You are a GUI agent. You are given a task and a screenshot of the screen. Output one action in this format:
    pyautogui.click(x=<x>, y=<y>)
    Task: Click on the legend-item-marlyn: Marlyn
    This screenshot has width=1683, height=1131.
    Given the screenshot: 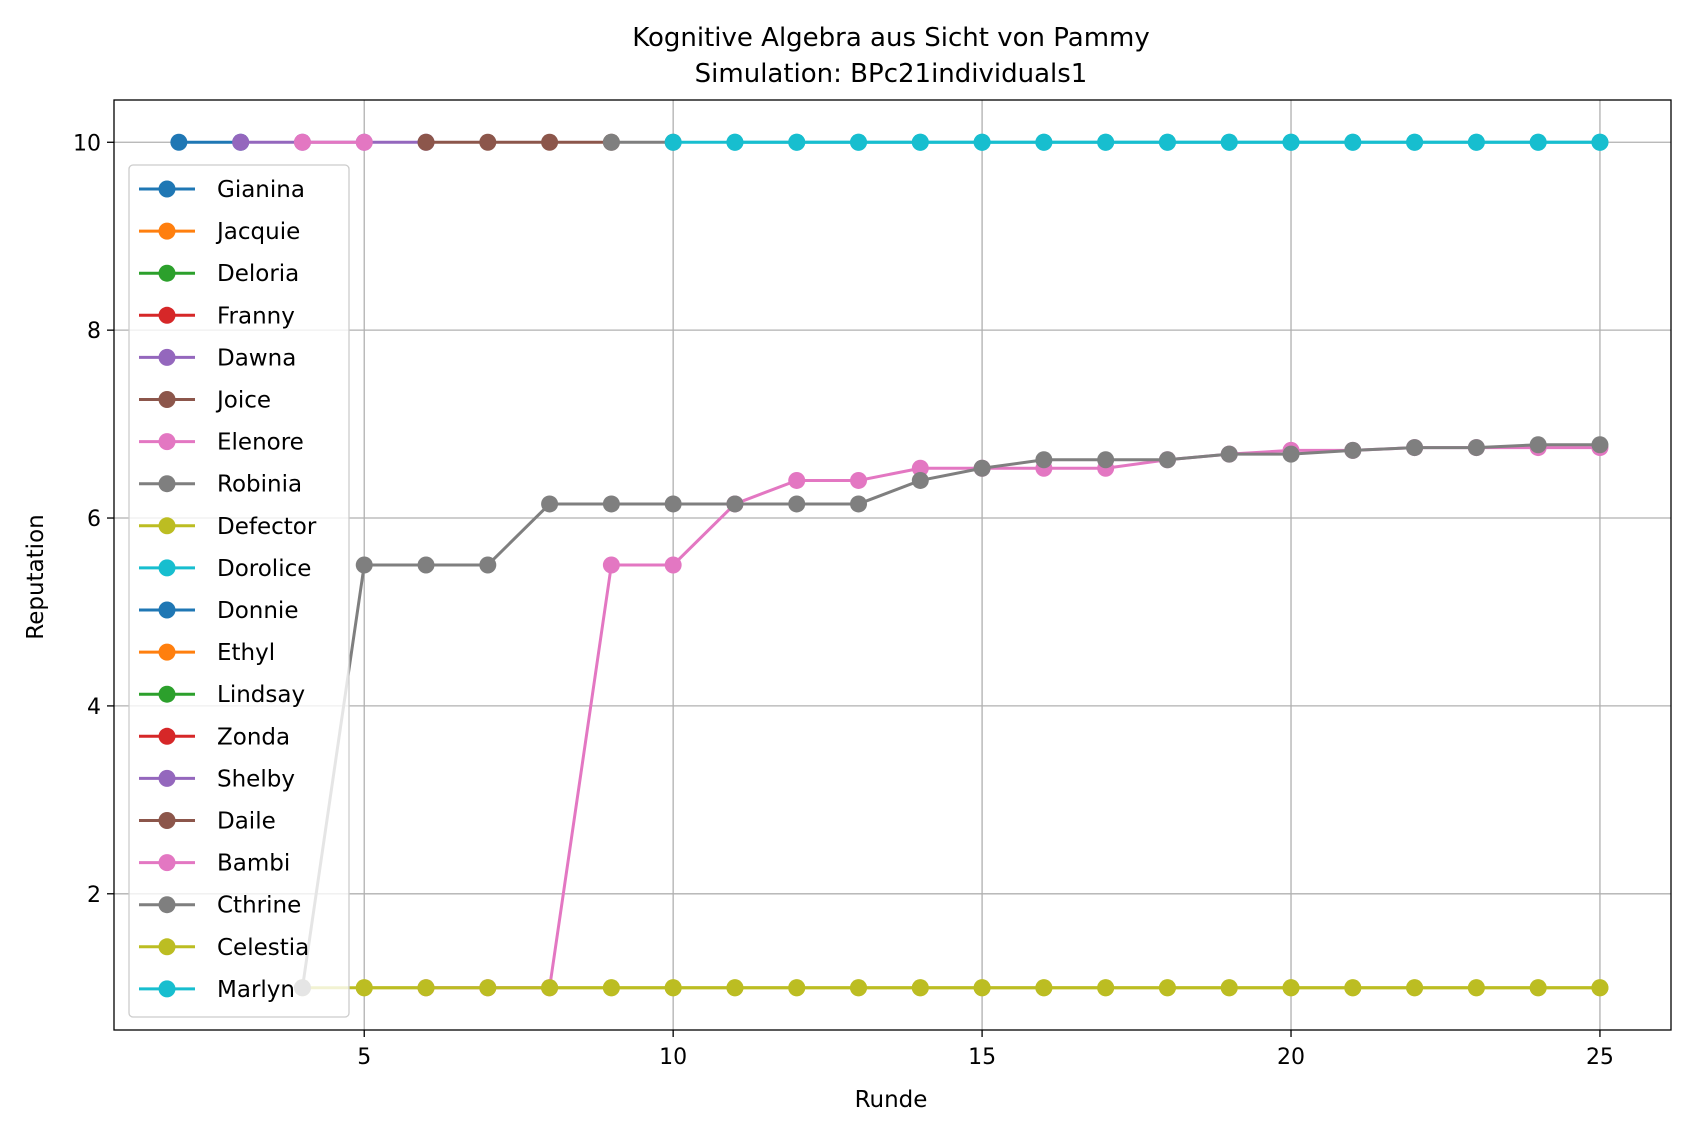 What is the action you would take?
    pyautogui.click(x=217, y=990)
    